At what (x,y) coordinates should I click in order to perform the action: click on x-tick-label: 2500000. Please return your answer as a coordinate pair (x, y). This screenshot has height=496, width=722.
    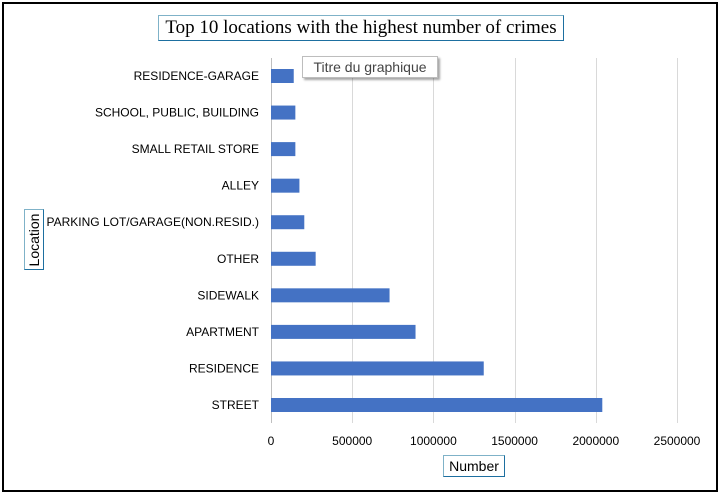
    Looking at the image, I should click on (677, 441).